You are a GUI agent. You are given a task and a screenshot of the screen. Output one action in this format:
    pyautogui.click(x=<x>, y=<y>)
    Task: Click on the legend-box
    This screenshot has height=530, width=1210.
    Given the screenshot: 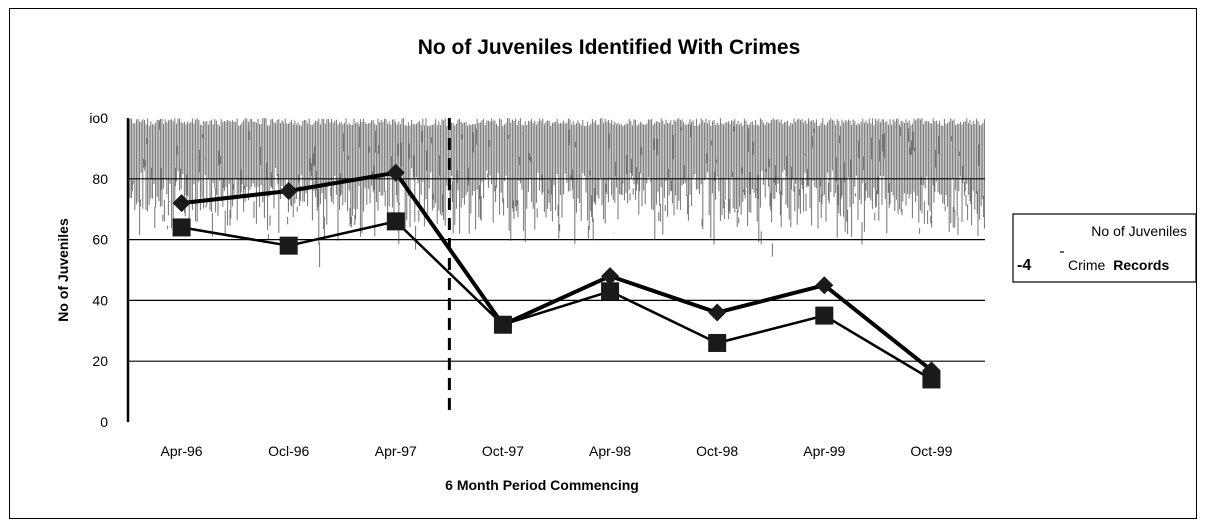 What is the action you would take?
    pyautogui.click(x=1104, y=248)
    